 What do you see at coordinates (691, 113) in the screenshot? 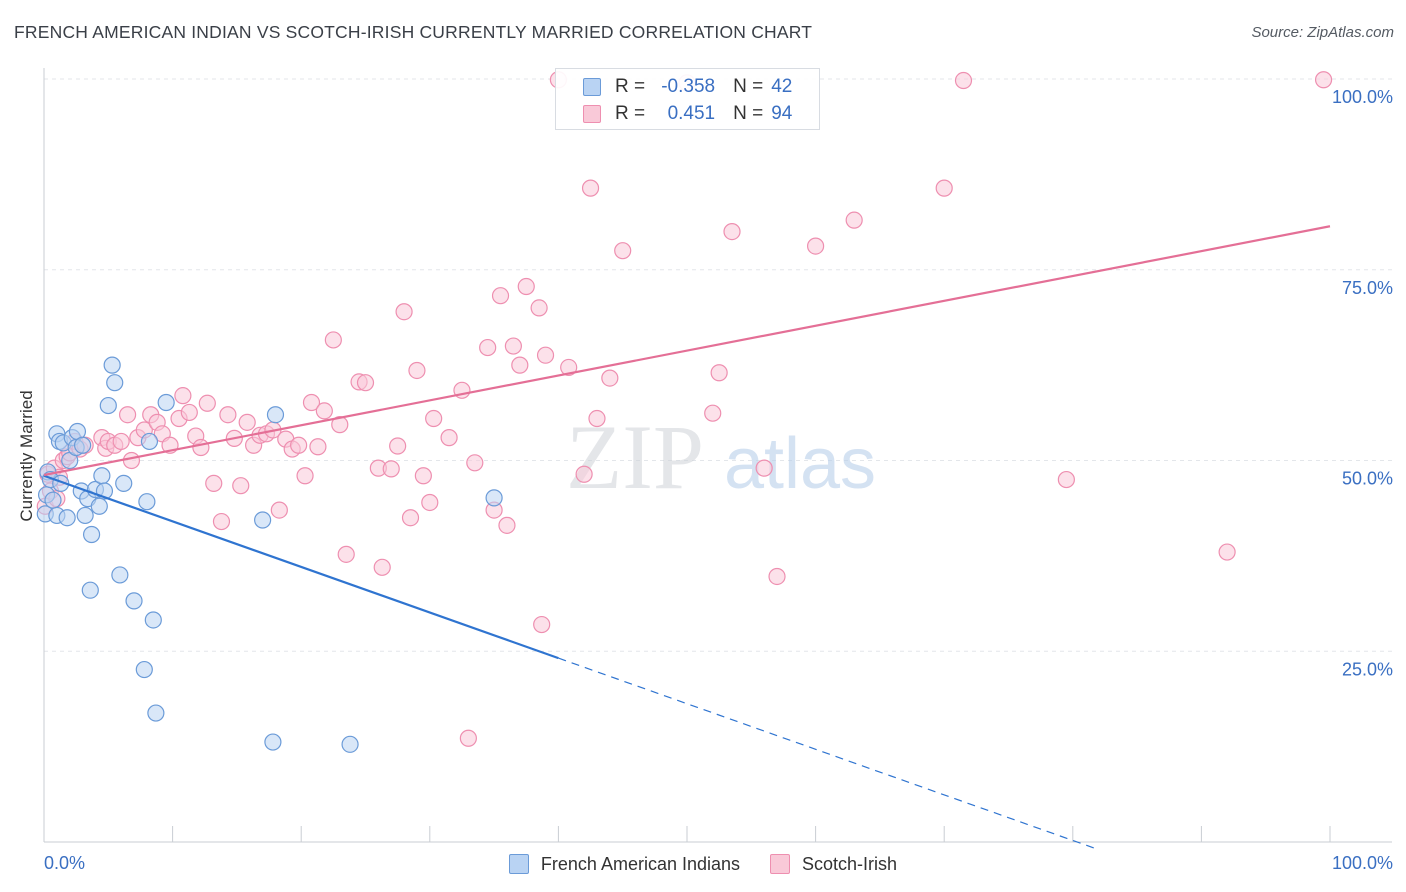
I see `r-value: 0.451` at bounding box center [691, 113].